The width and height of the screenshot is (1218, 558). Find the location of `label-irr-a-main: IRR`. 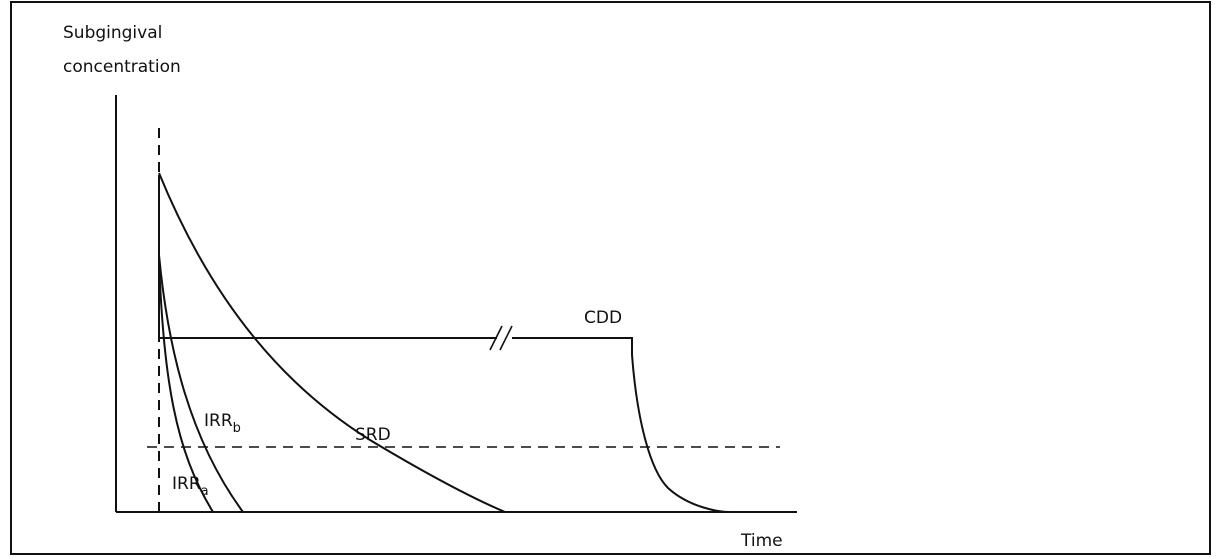

label-irr-a-main: IRR is located at coordinates (186, 484).